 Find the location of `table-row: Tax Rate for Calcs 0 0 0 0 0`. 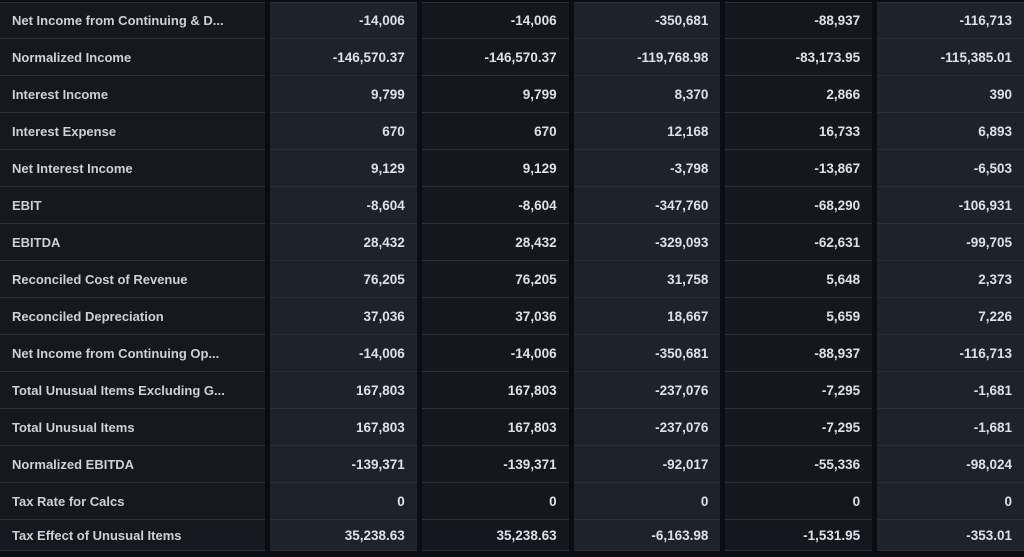

table-row: Tax Rate for Calcs 0 0 0 0 0 is located at coordinates (512, 501).